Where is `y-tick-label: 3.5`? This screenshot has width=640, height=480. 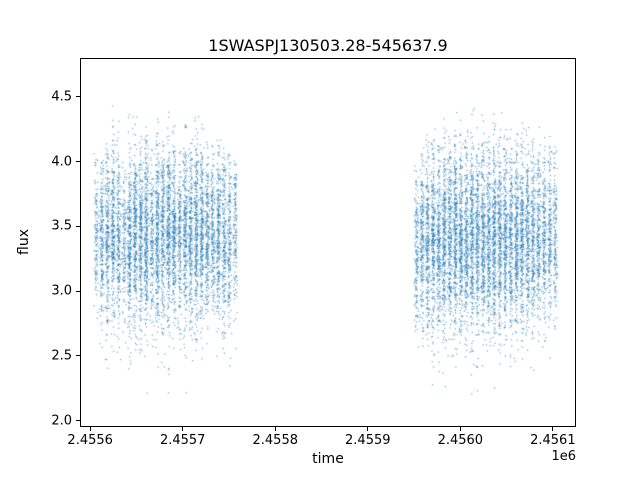 y-tick-label: 3.5 is located at coordinates (61, 226).